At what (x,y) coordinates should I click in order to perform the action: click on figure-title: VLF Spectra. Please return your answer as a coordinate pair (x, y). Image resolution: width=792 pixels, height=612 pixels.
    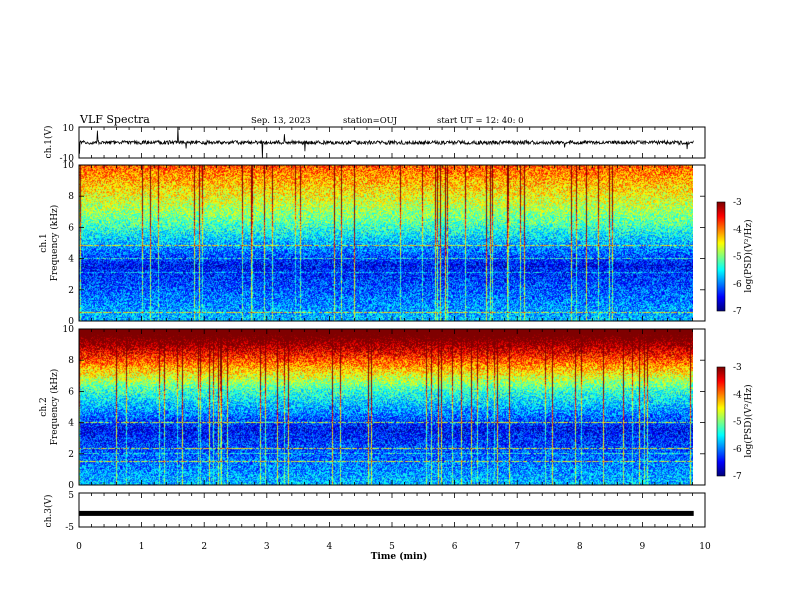
    Looking at the image, I should click on (114, 119).